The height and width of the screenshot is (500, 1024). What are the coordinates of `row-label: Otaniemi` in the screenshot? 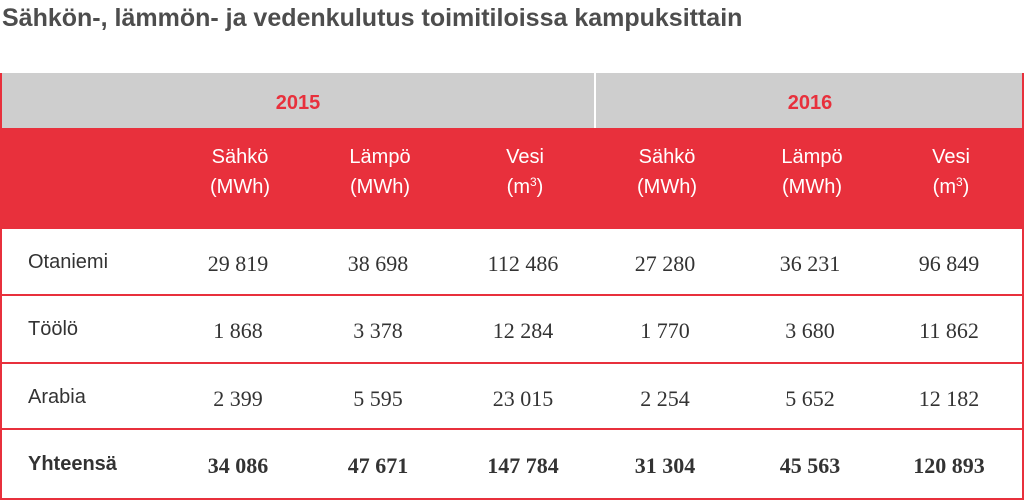 It's located at (68, 262).